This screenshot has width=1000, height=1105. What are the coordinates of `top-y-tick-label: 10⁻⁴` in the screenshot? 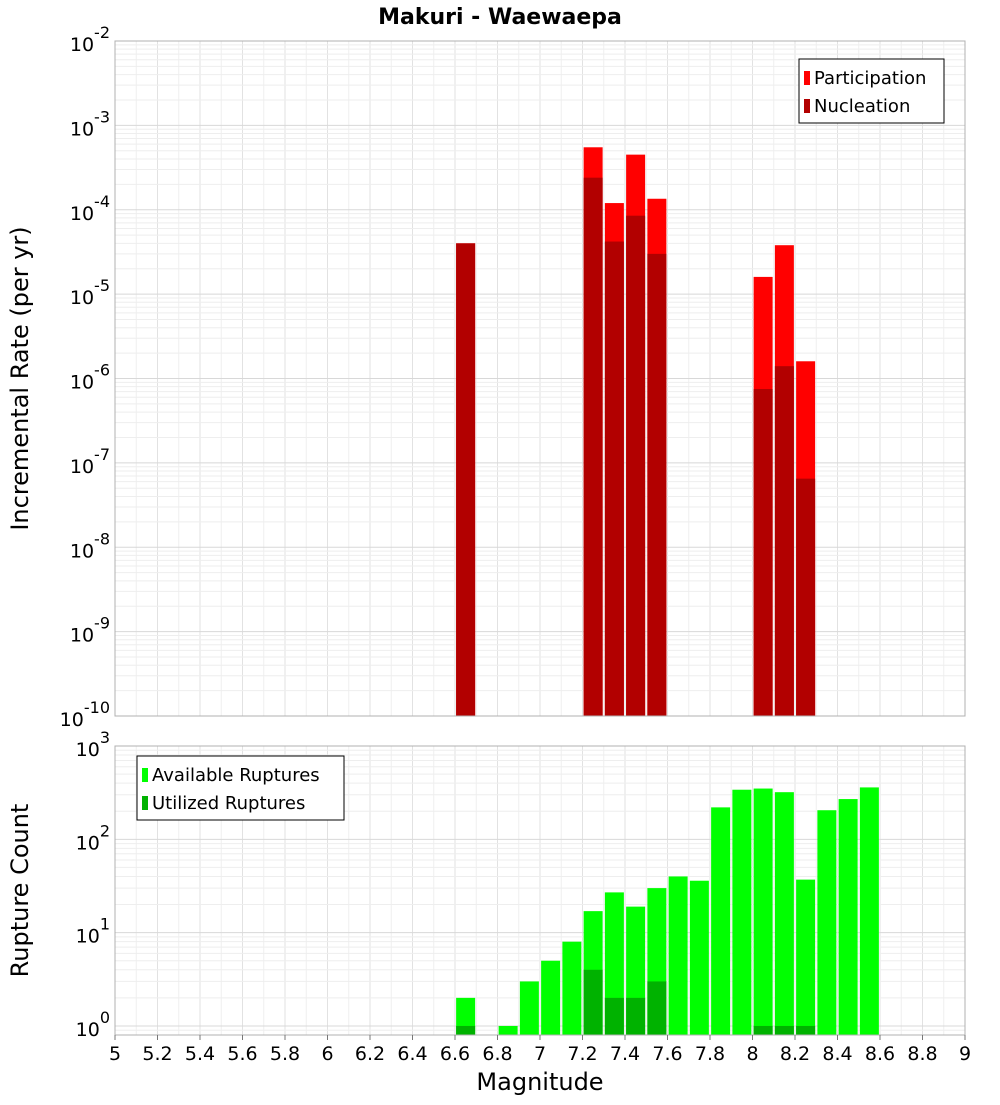 It's located at (90, 208).